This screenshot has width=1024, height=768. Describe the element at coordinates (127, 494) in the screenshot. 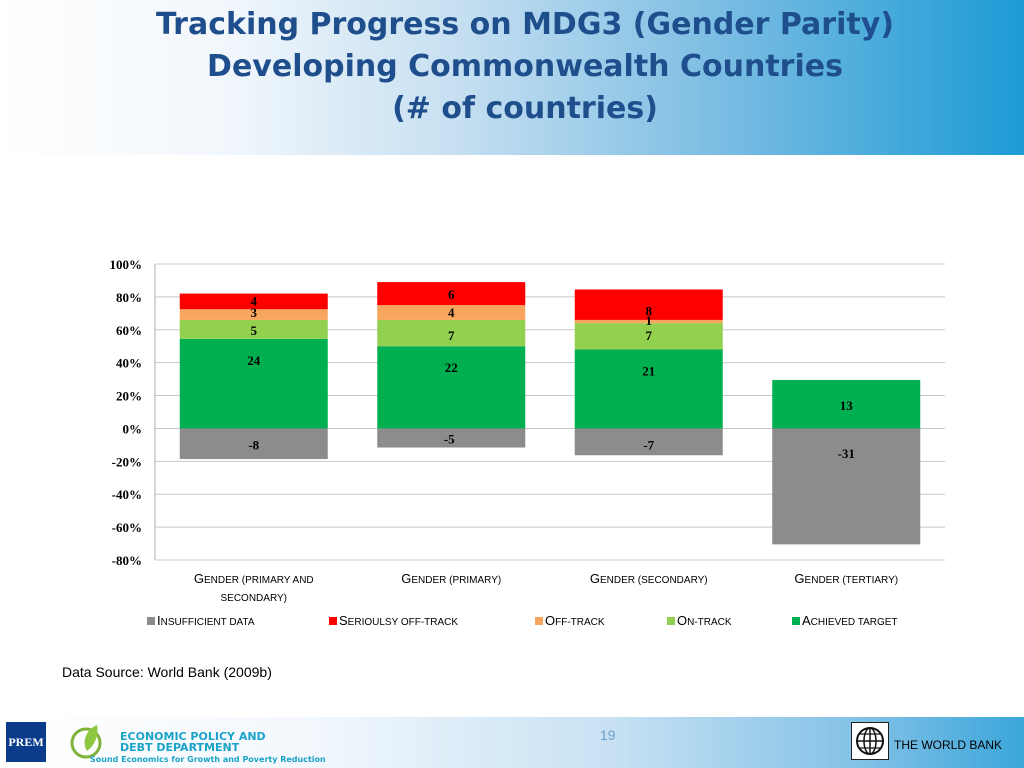

I see `y-tick-label: -40%` at that location.